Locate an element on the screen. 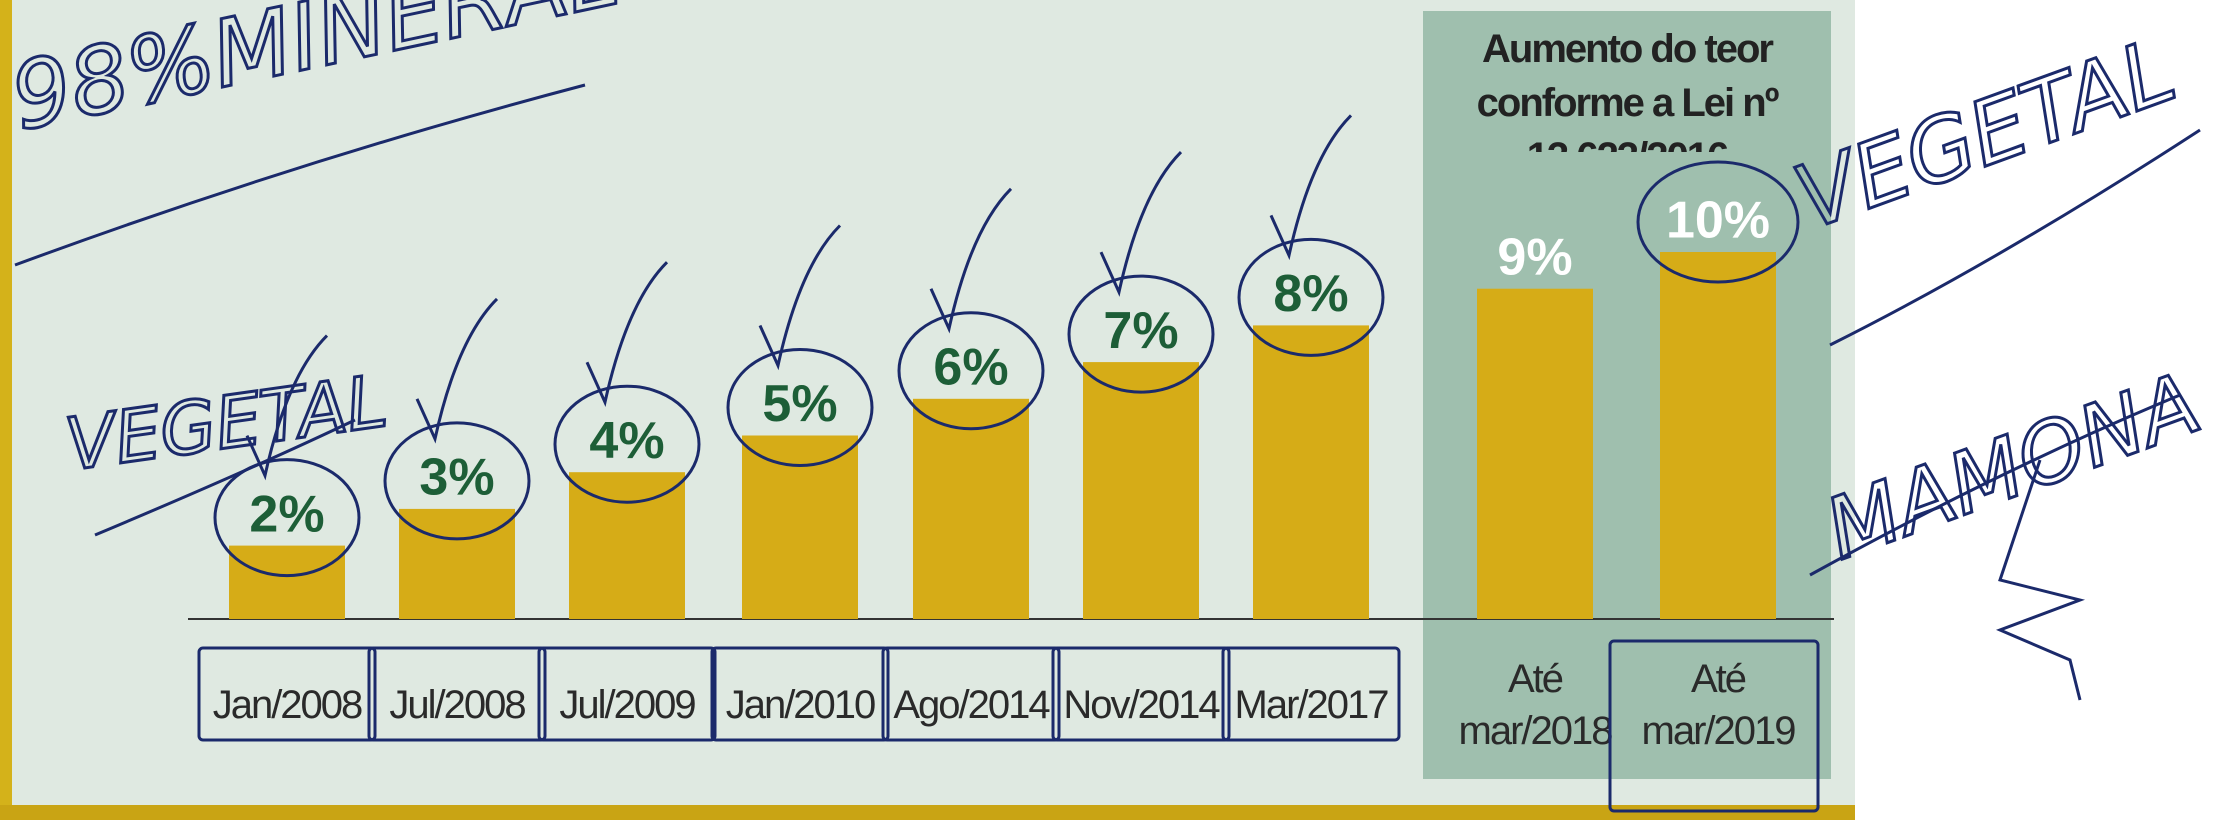  x-label-box: Ago/2014 is located at coordinates (971, 705).